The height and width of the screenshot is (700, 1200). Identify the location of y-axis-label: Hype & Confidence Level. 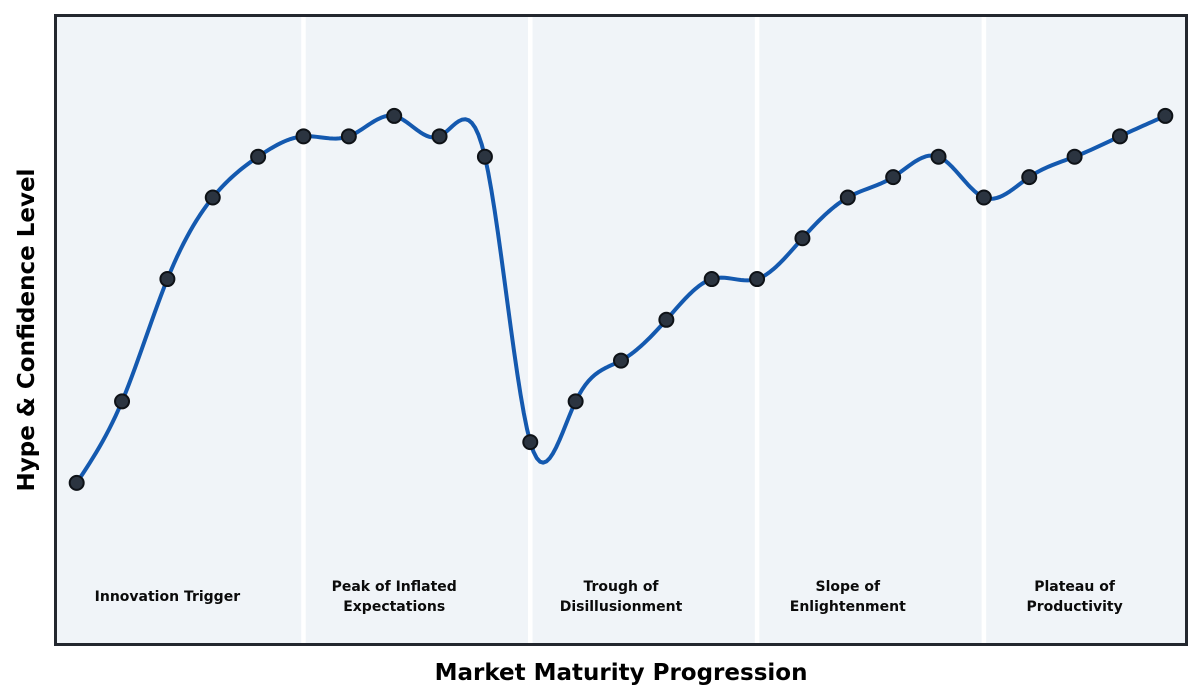
(27, 330).